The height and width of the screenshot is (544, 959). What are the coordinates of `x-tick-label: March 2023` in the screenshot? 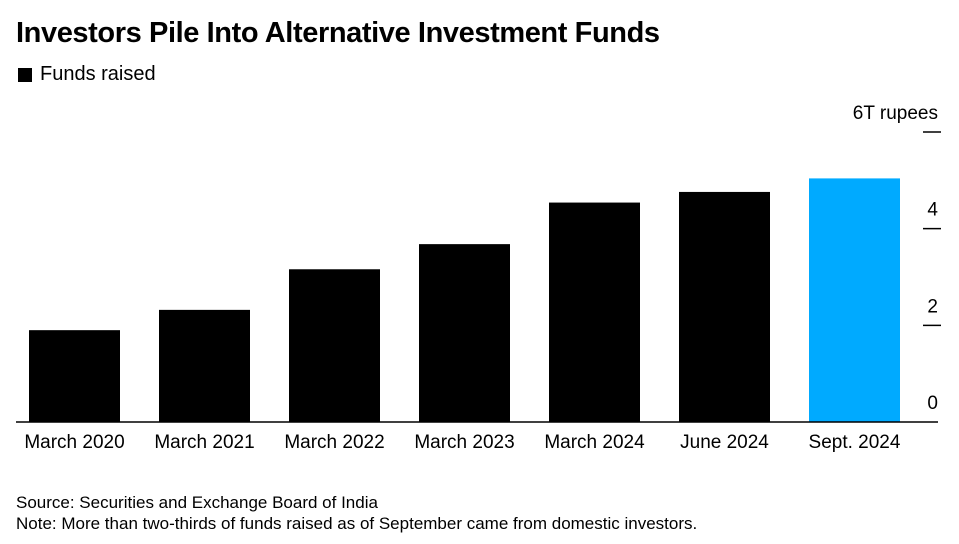 It's located at (464, 442).